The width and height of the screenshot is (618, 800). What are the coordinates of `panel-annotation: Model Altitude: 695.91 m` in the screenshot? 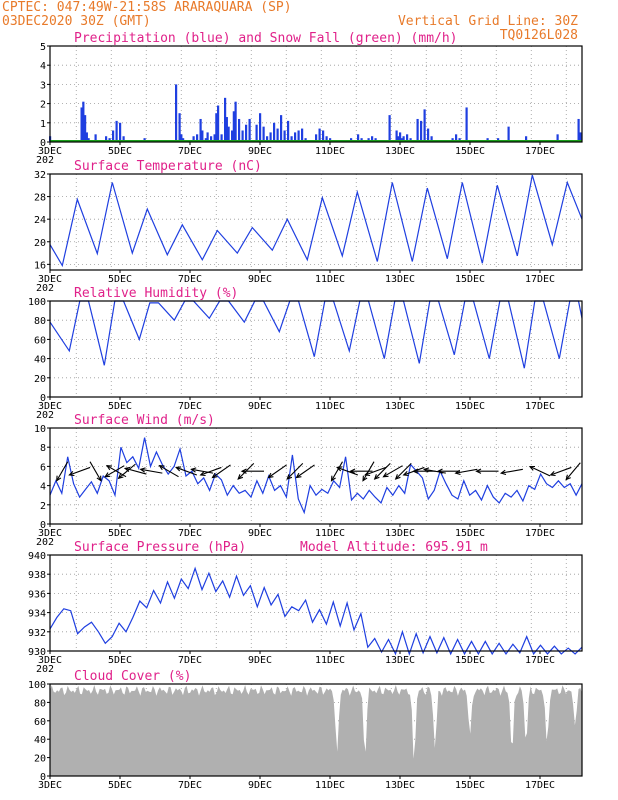 It's located at (394, 547).